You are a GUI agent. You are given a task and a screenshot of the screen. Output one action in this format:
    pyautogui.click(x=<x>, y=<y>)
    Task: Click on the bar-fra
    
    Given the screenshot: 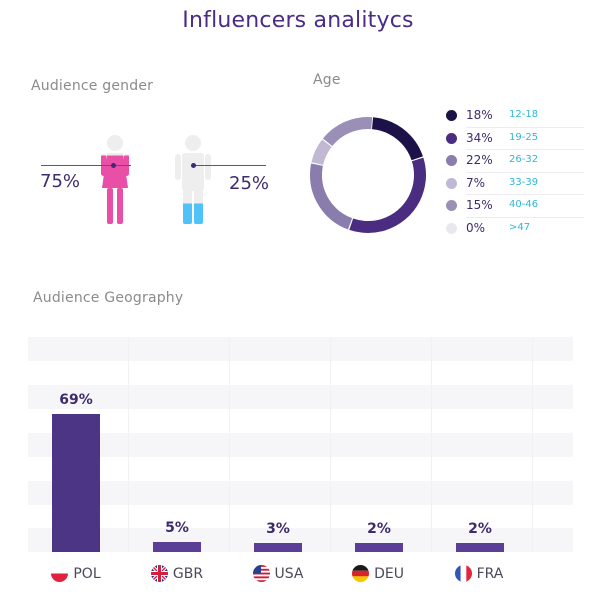 What is the action you would take?
    pyautogui.click(x=480, y=547)
    